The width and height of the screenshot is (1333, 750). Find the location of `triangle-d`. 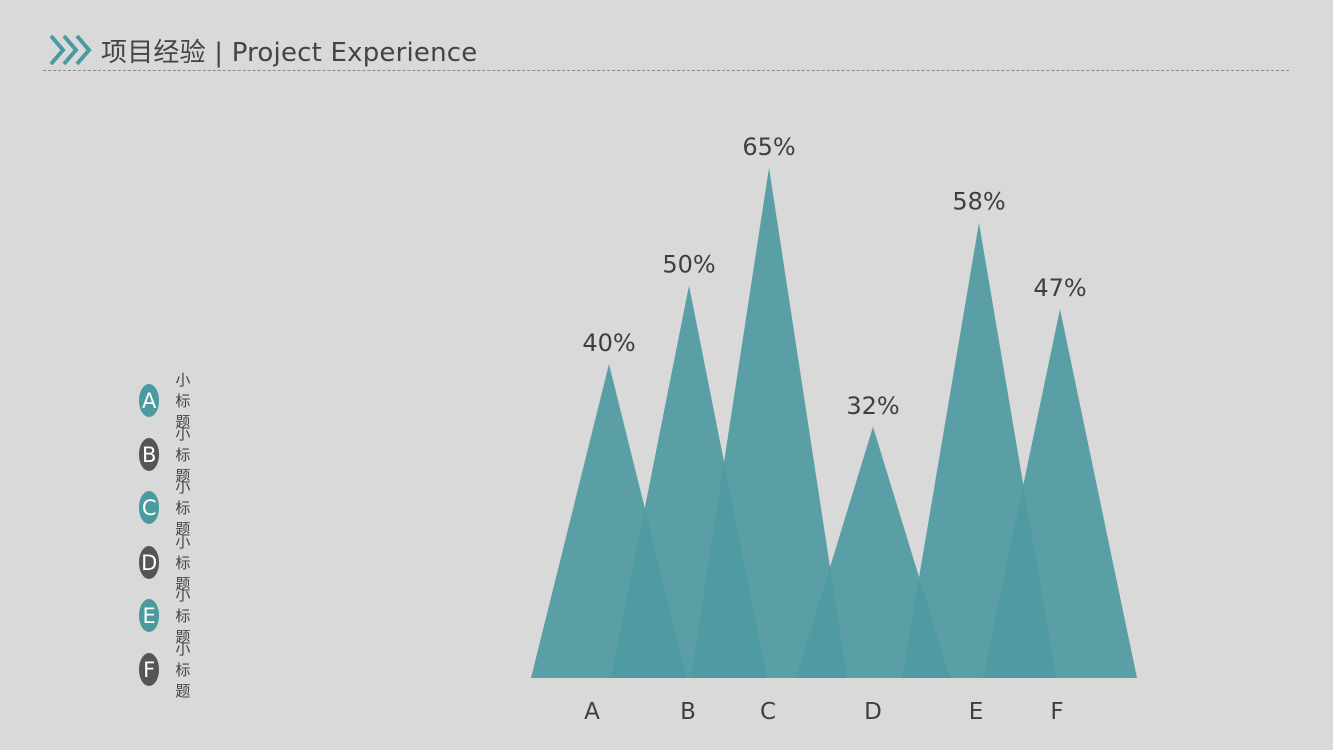

triangle-d is located at coordinates (873, 552).